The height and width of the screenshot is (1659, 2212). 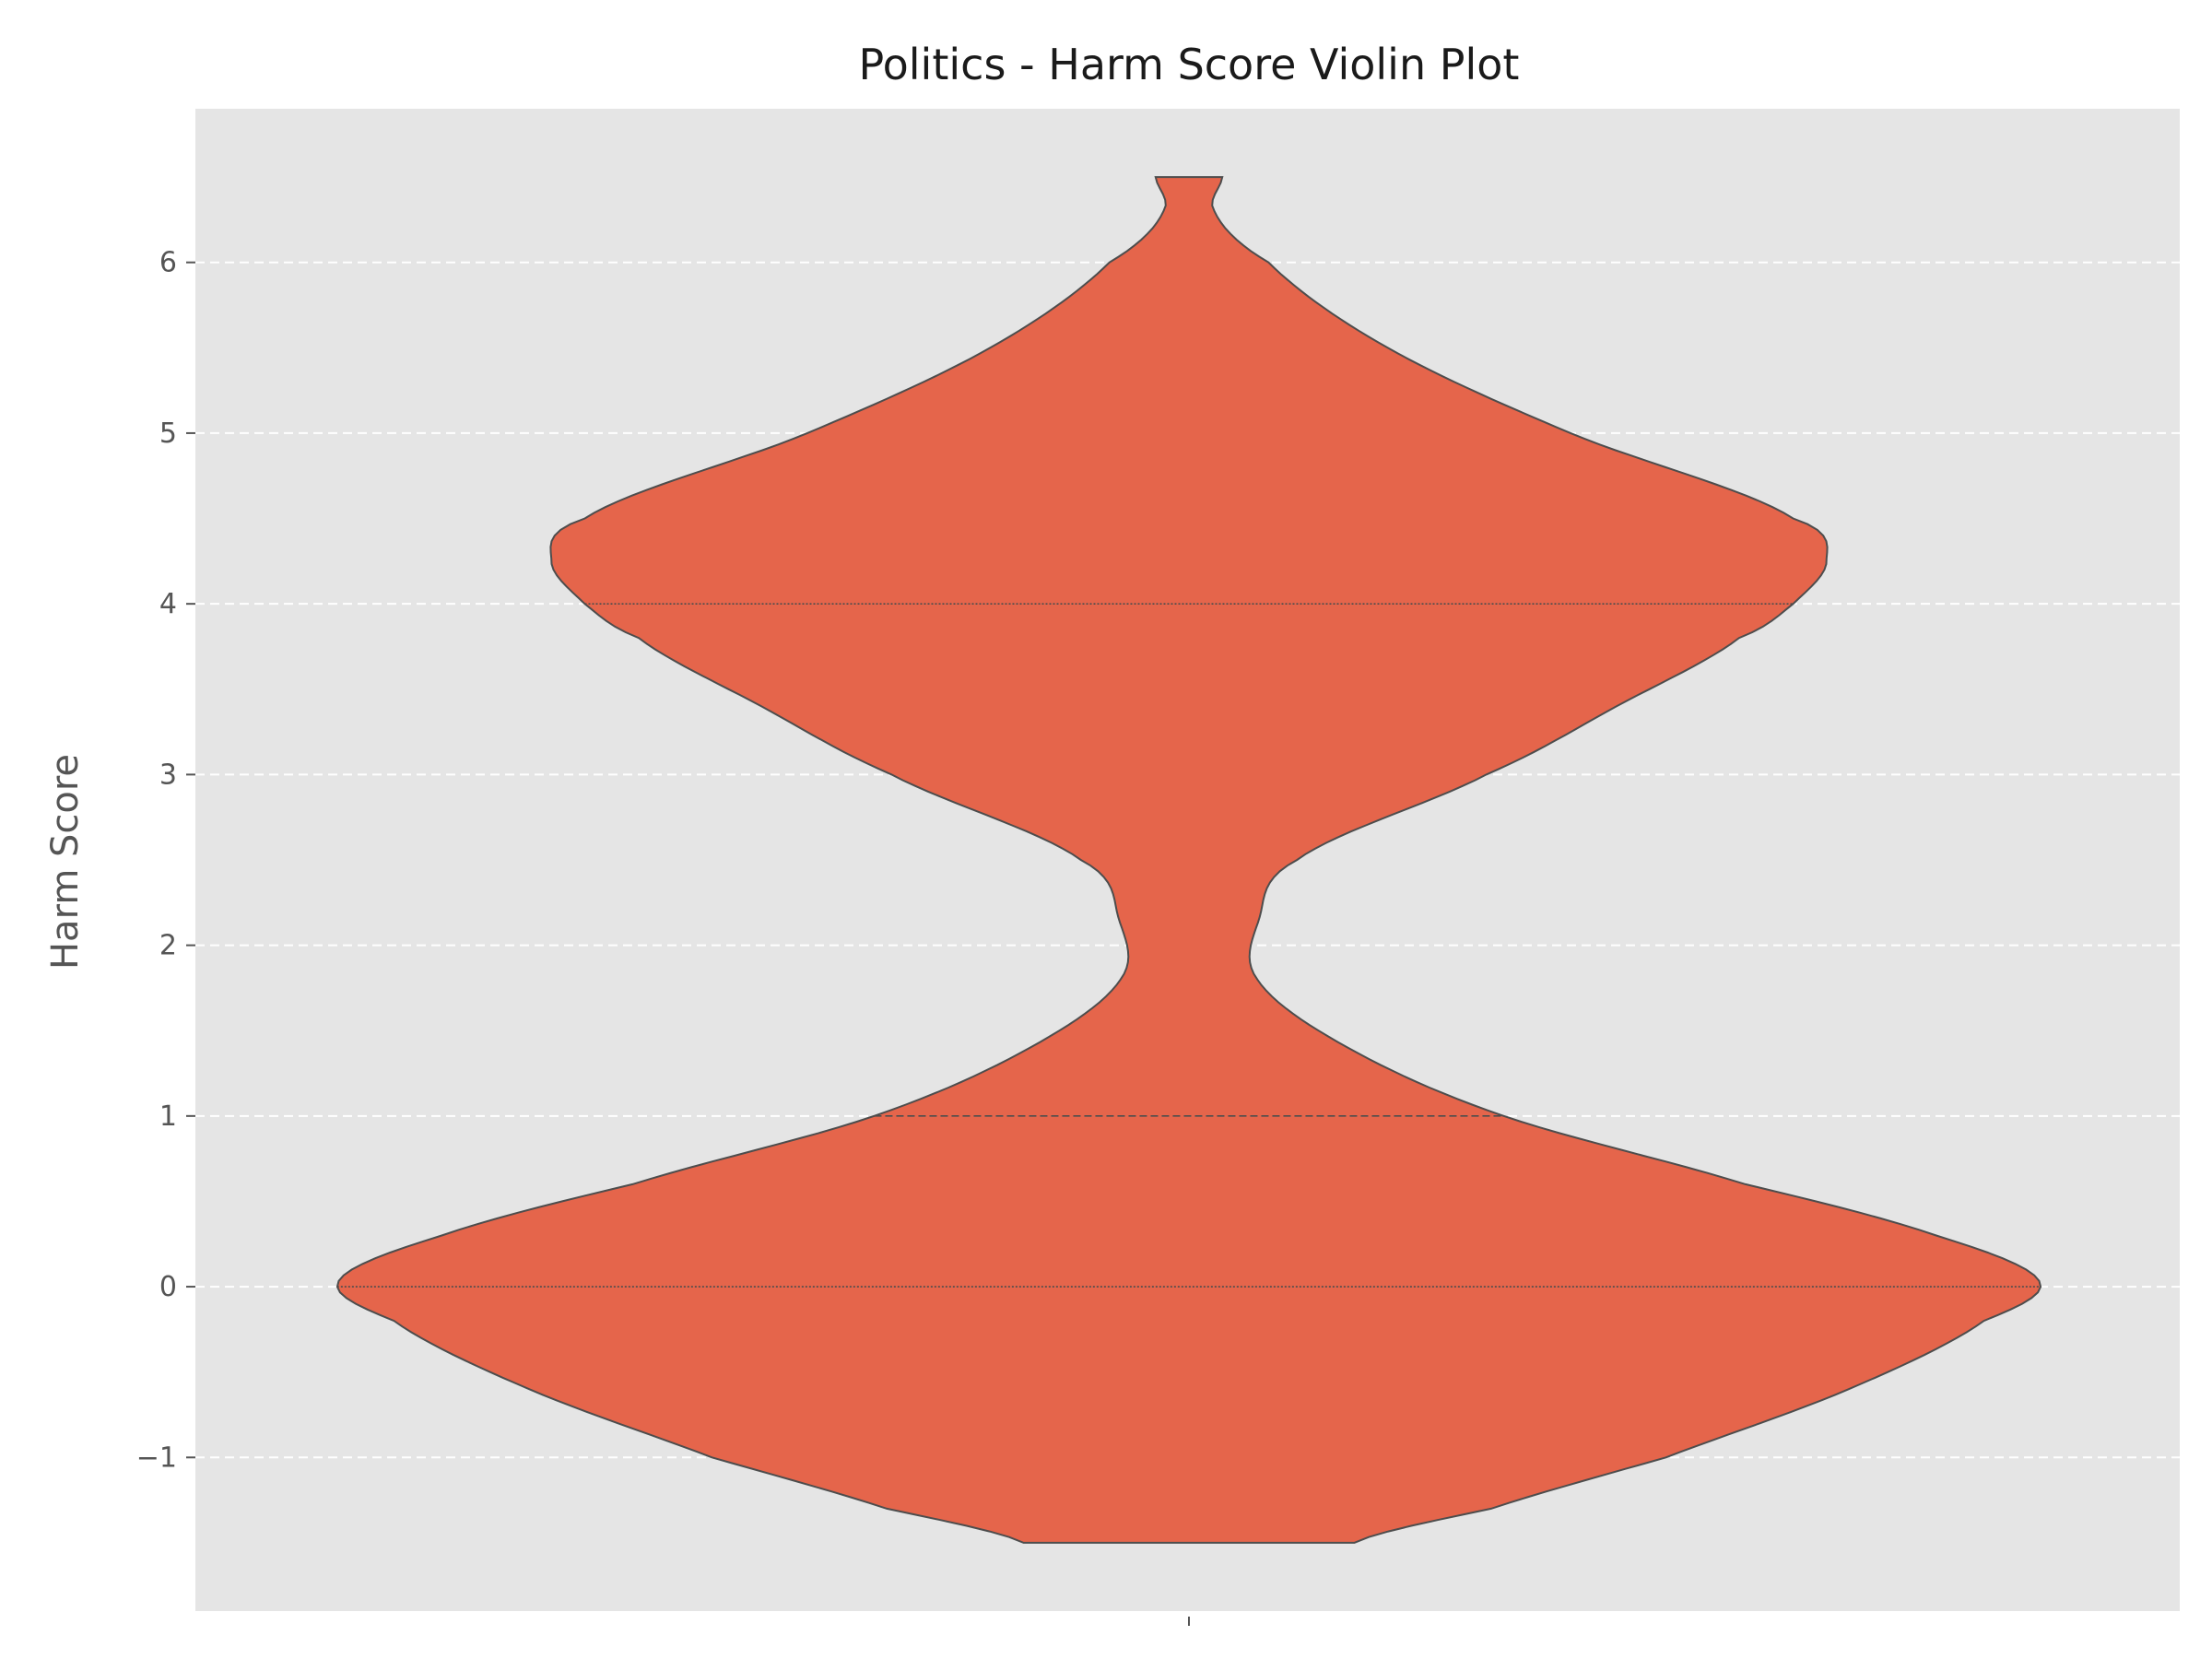 What do you see at coordinates (168, 604) in the screenshot?
I see `y-tick-label: 4` at bounding box center [168, 604].